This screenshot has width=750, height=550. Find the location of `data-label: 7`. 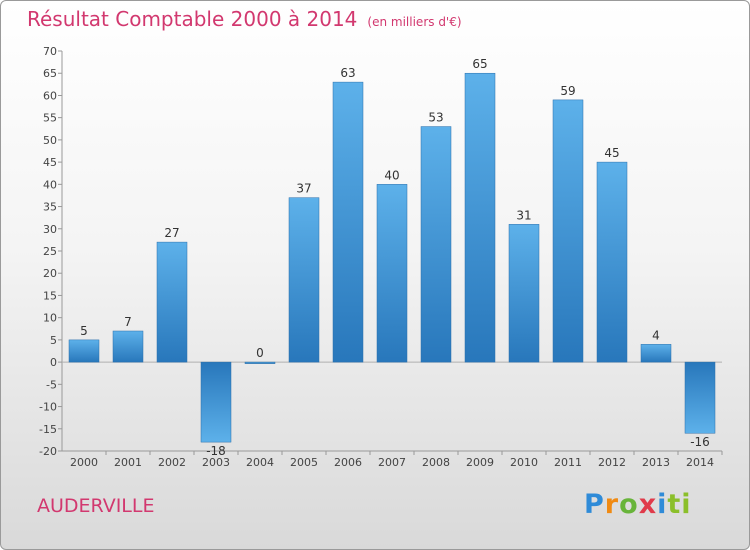

data-label: 7 is located at coordinates (128, 322).